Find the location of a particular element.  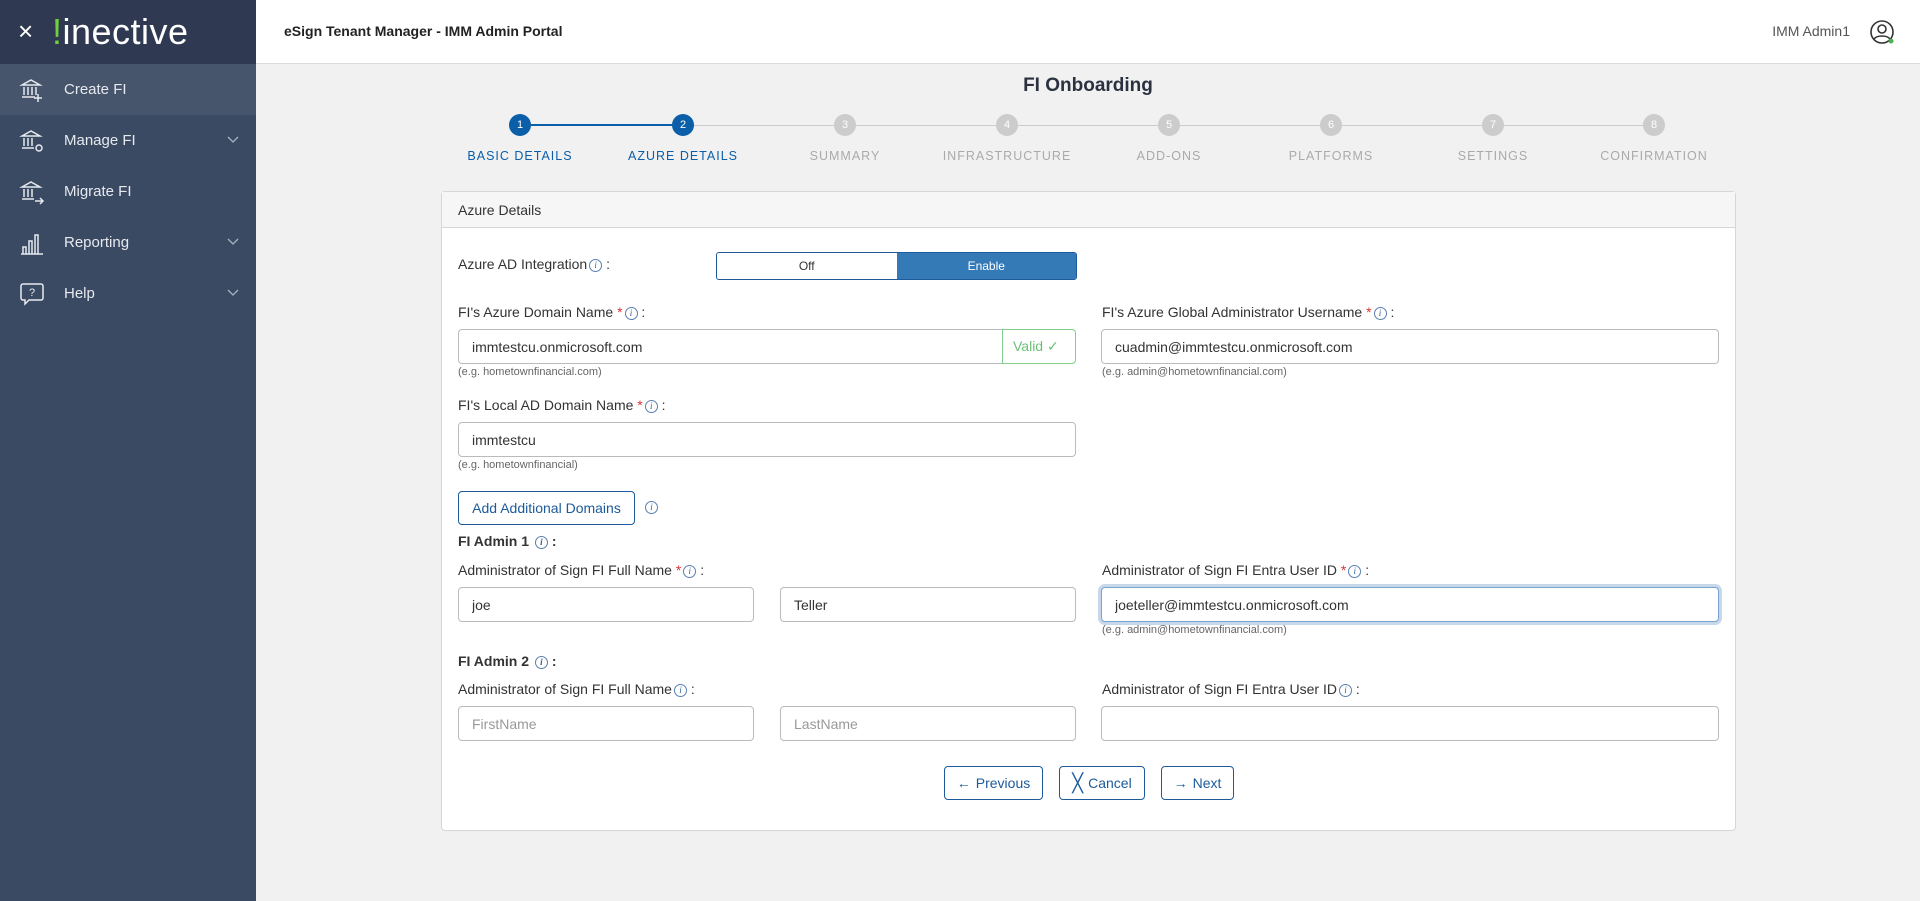

step-circle: 5 is located at coordinates (1169, 125).